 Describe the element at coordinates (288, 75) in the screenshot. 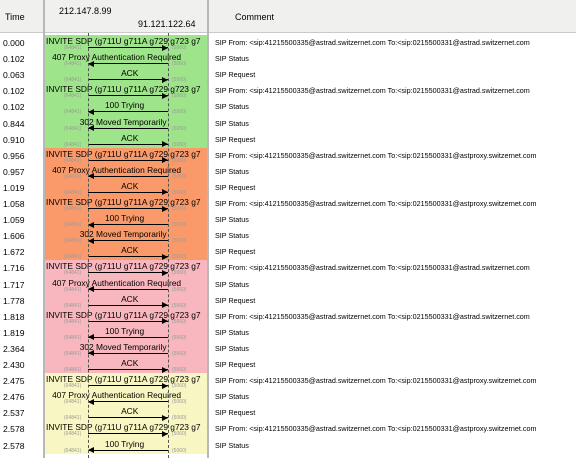

I see `flow-row: 0.063 ACK (64841) (5060) SIP Request` at that location.